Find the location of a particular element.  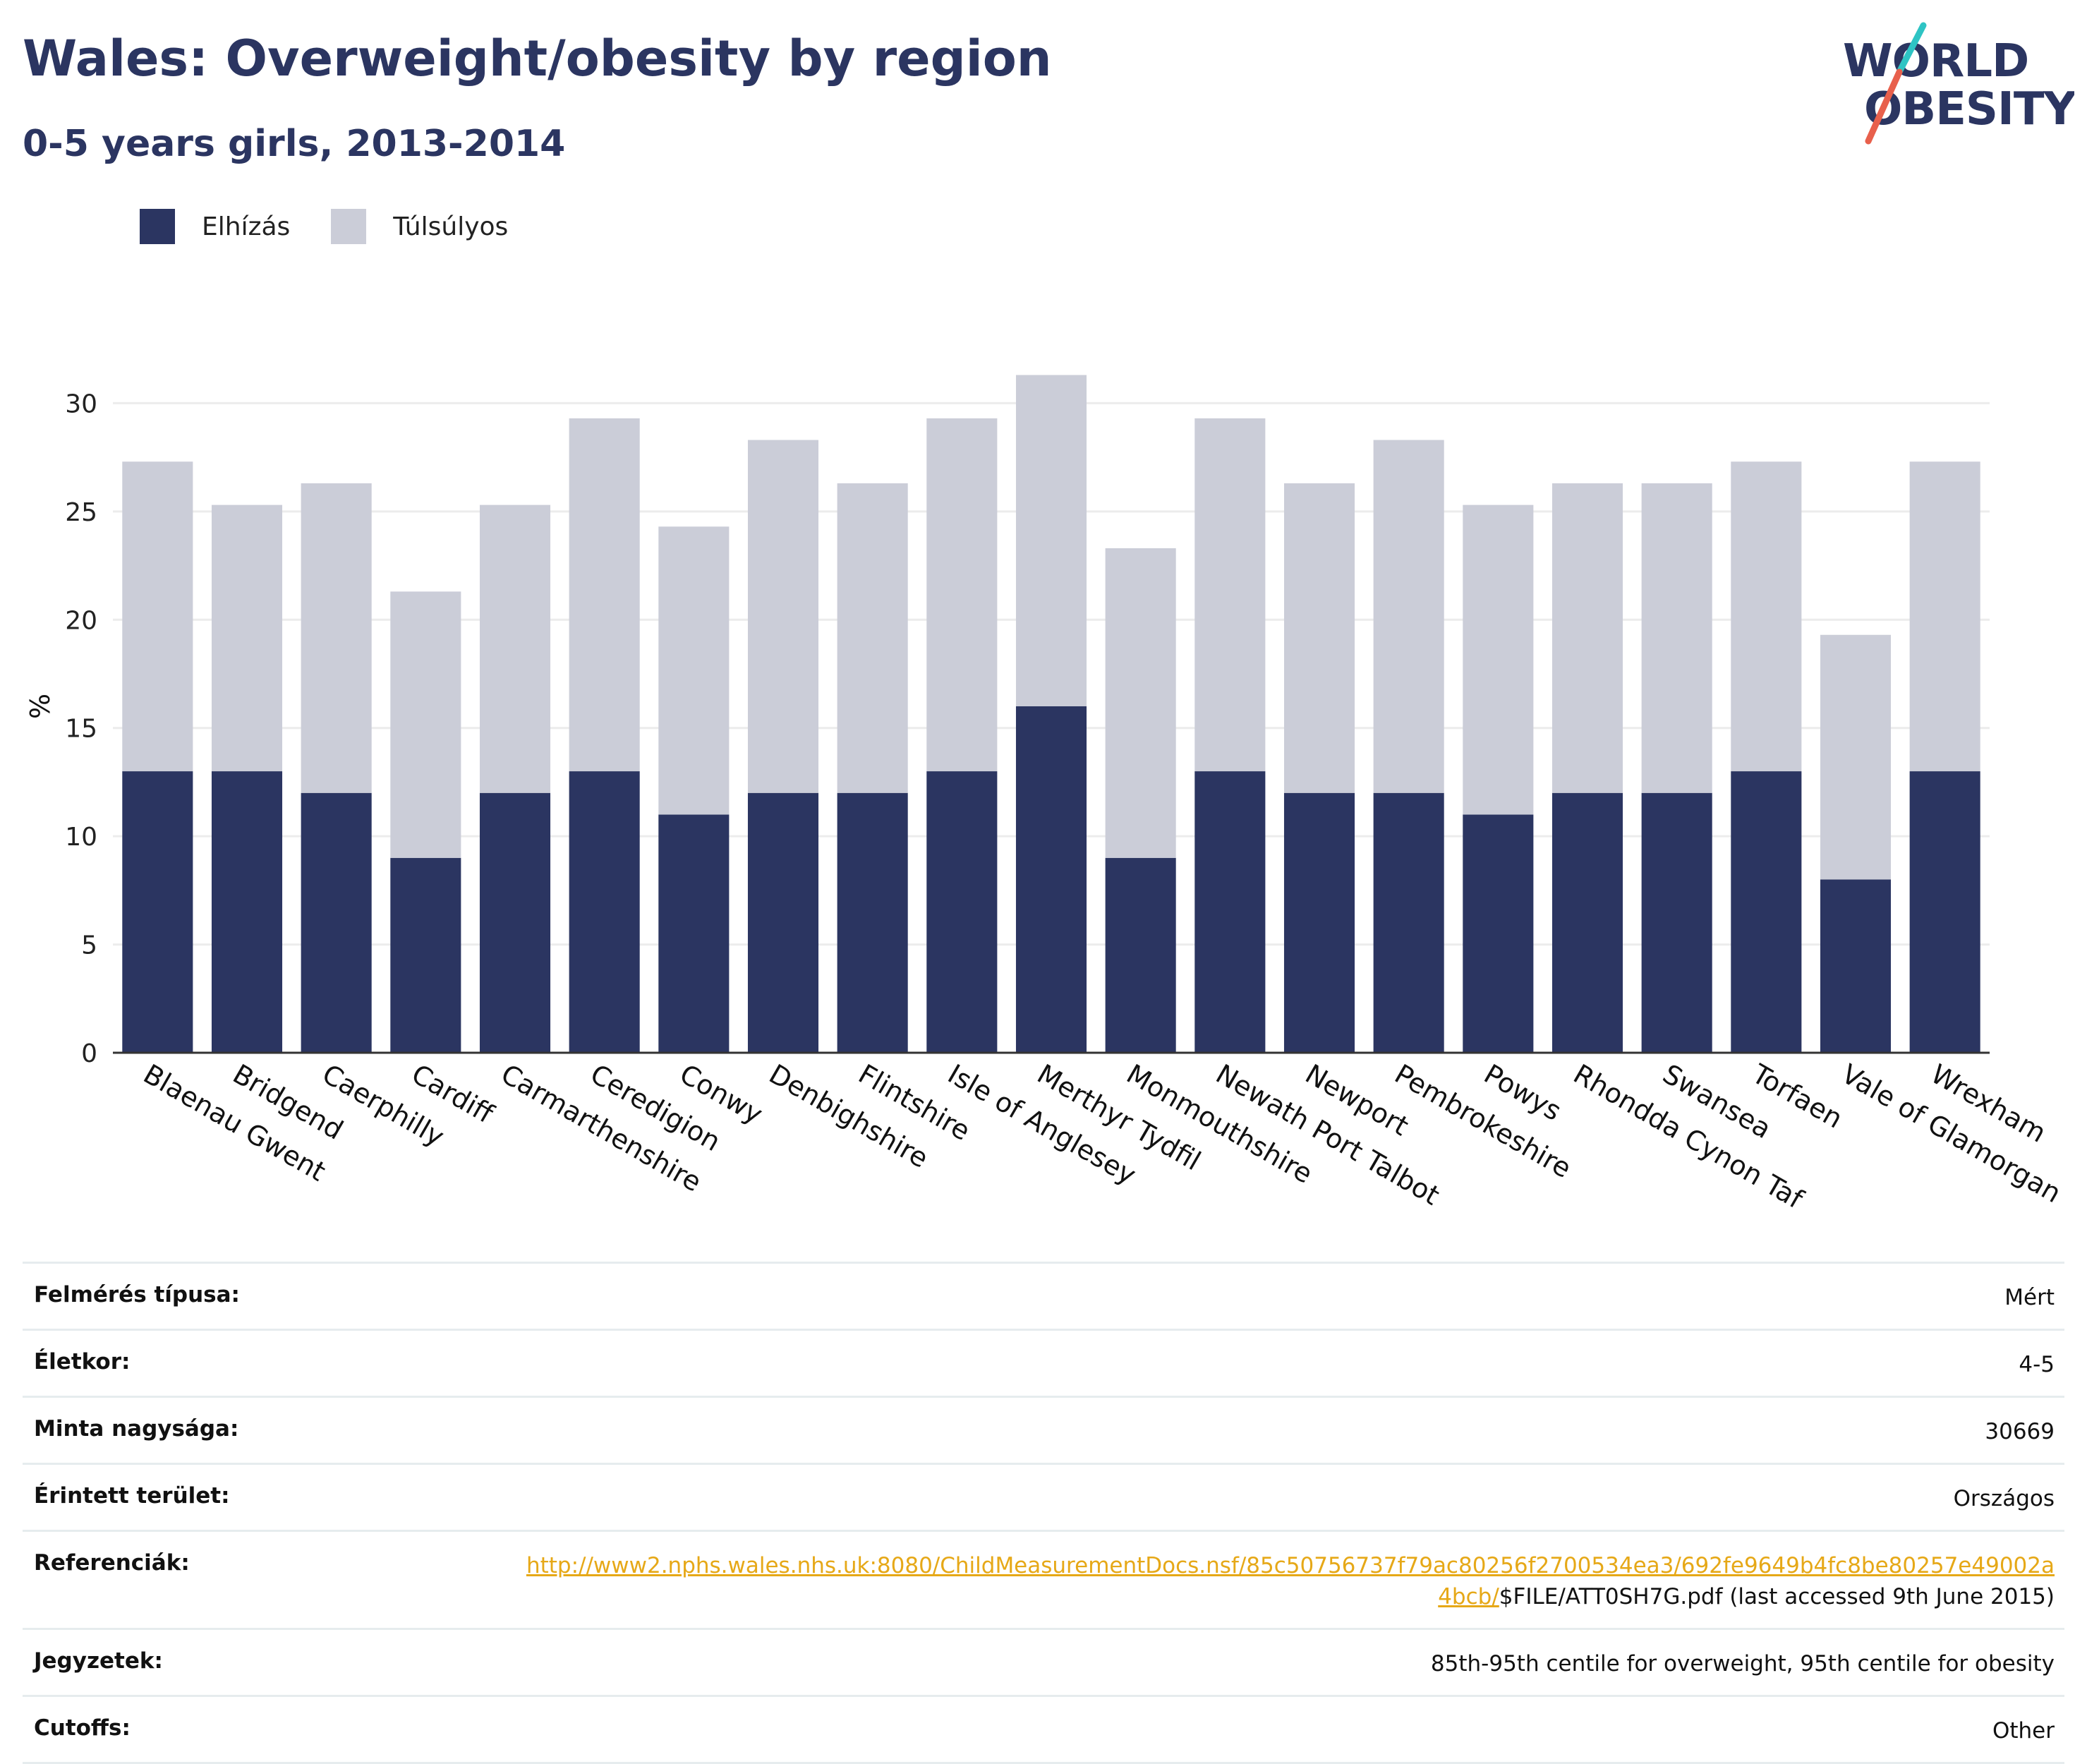

info-row-survey-type: Felmérés típusa: Mért is located at coordinates (1043, 1295).